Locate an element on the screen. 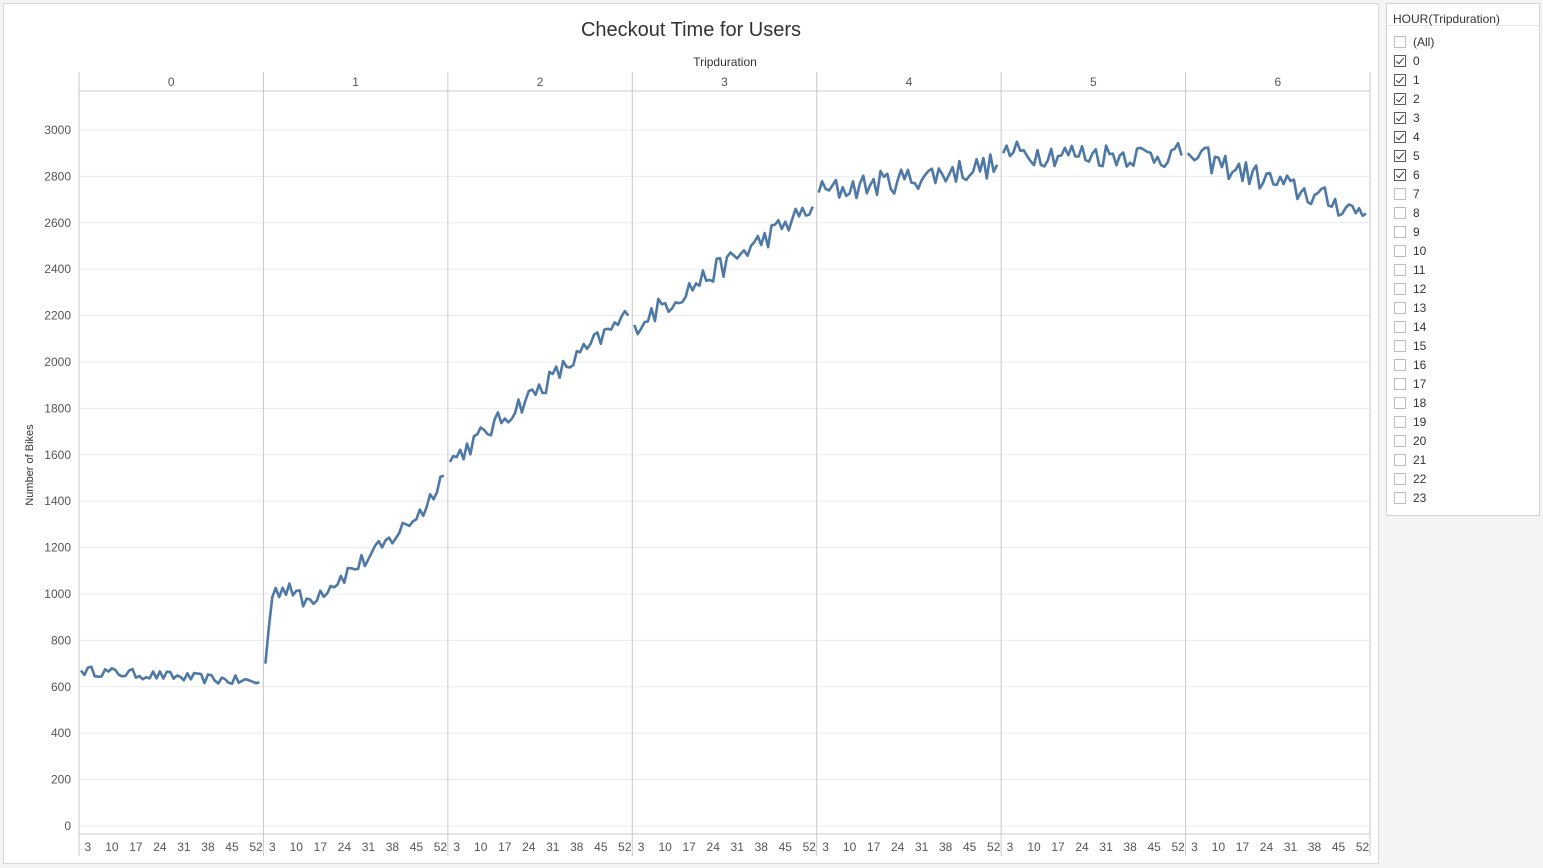 Image resolution: width=1543 pixels, height=868 pixels. filter-item-label: 0 is located at coordinates (1416, 60).